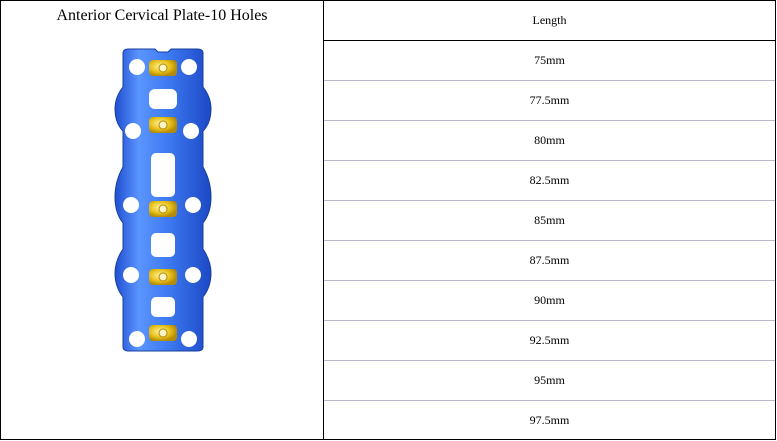  Describe the element at coordinates (549, 21) in the screenshot. I see `length-header: Length` at that location.